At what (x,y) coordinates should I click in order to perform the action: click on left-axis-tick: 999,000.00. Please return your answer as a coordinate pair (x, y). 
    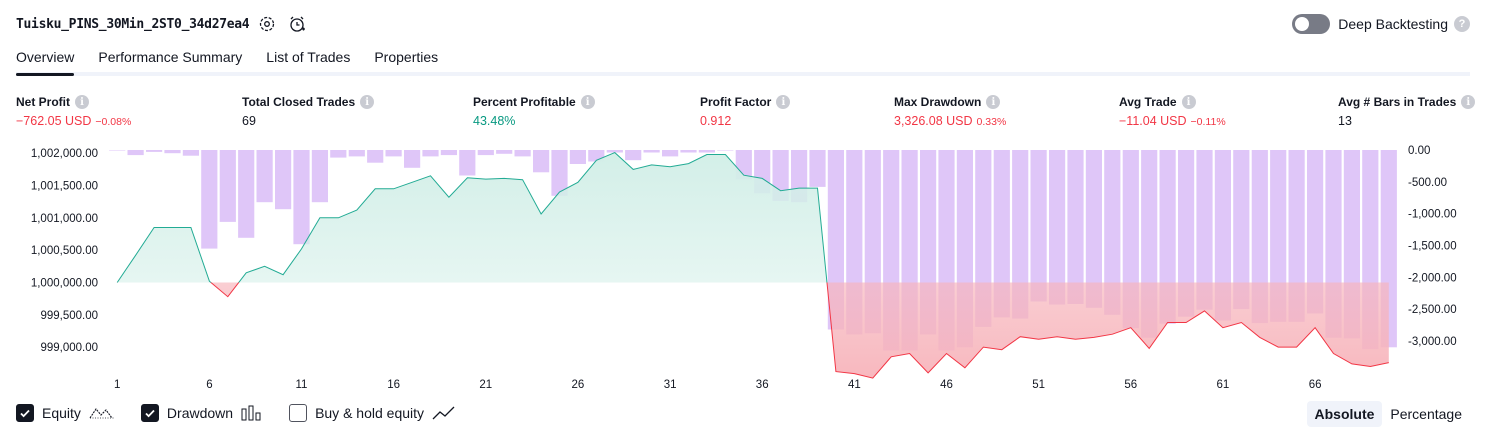
    Looking at the image, I should click on (69, 348).